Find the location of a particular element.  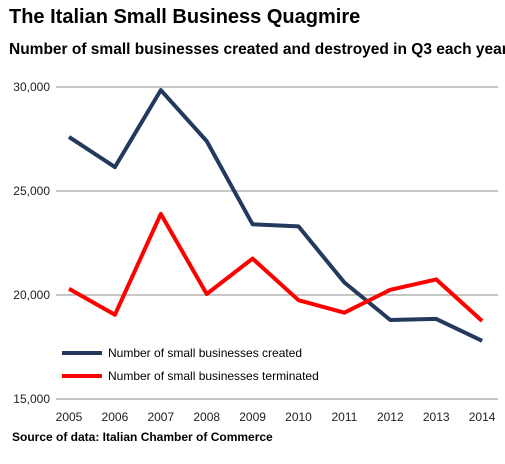

y-tick-label: 20,000 is located at coordinates (31, 295).